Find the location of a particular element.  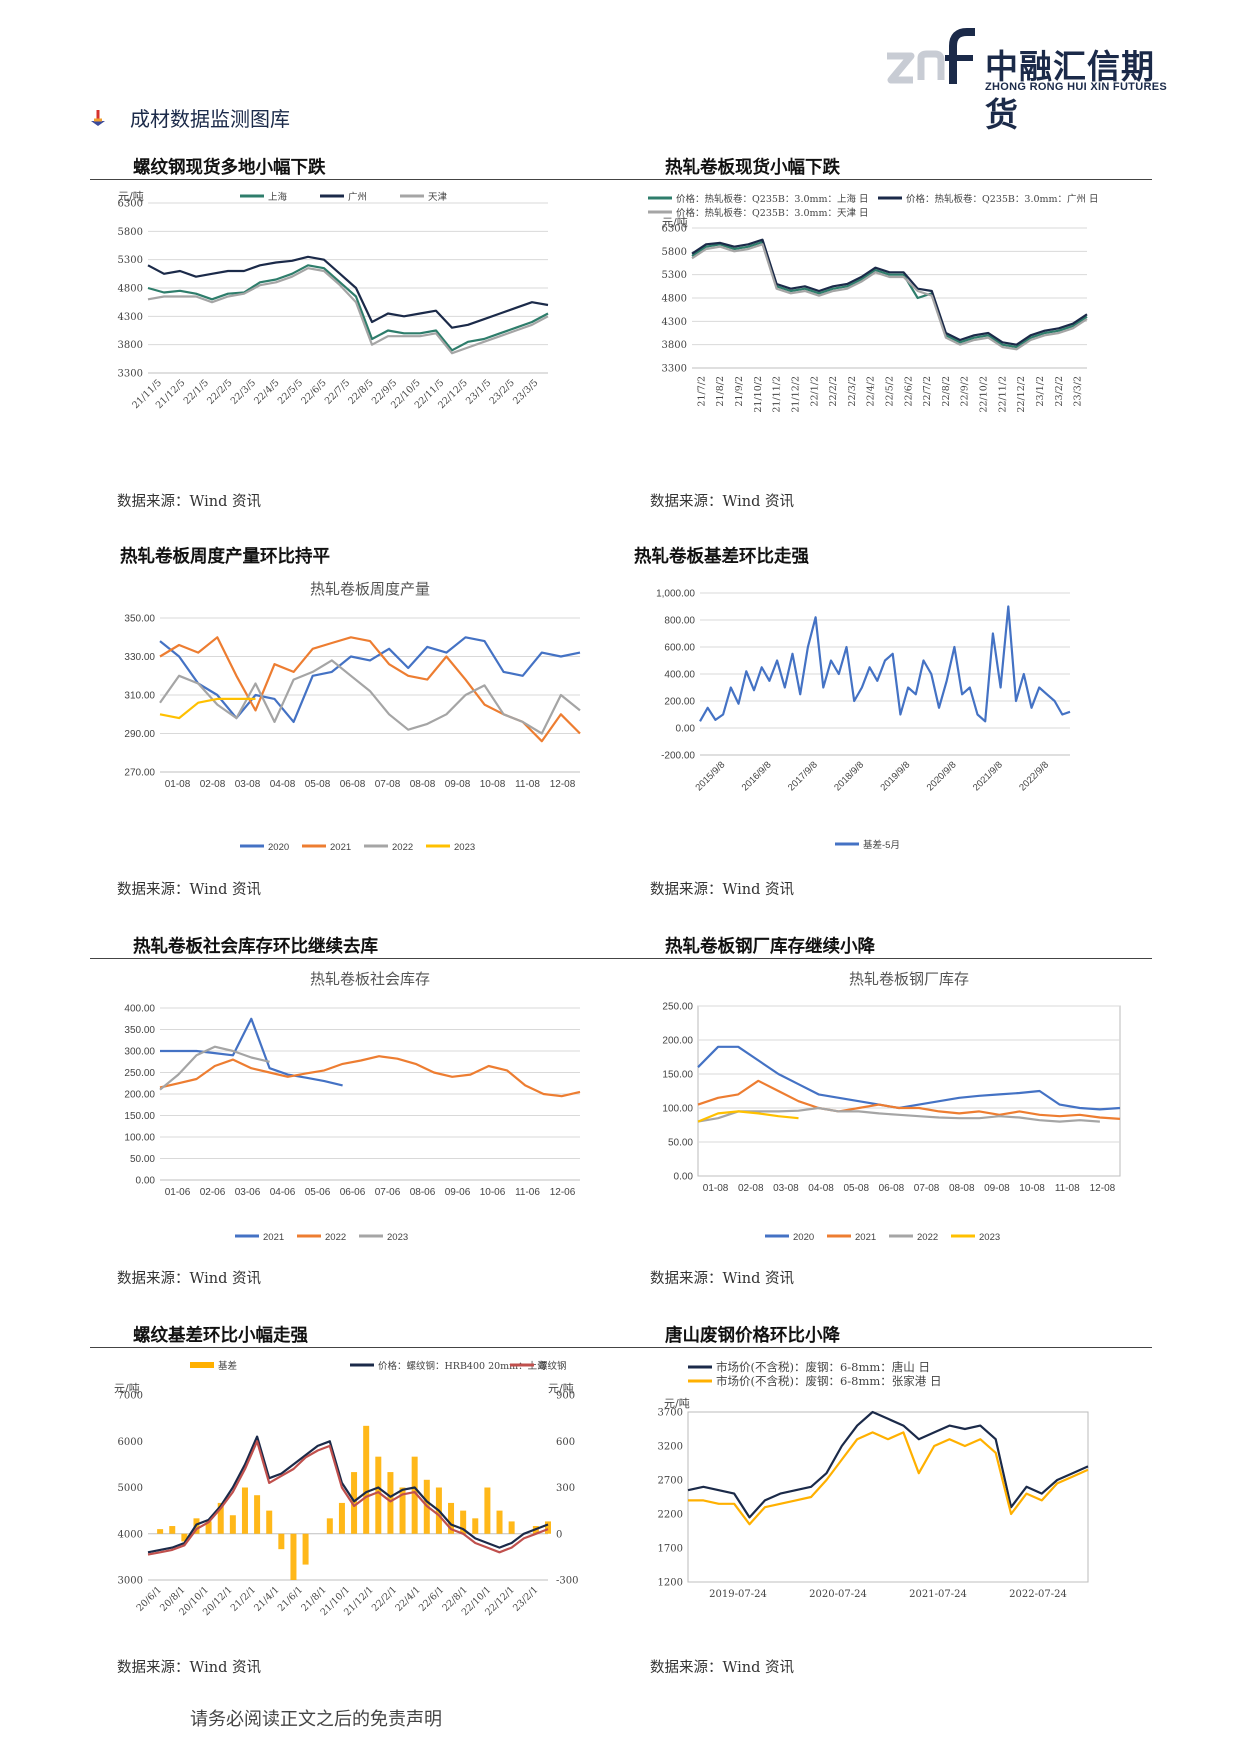

legend-label: 广州 is located at coordinates (357, 197).